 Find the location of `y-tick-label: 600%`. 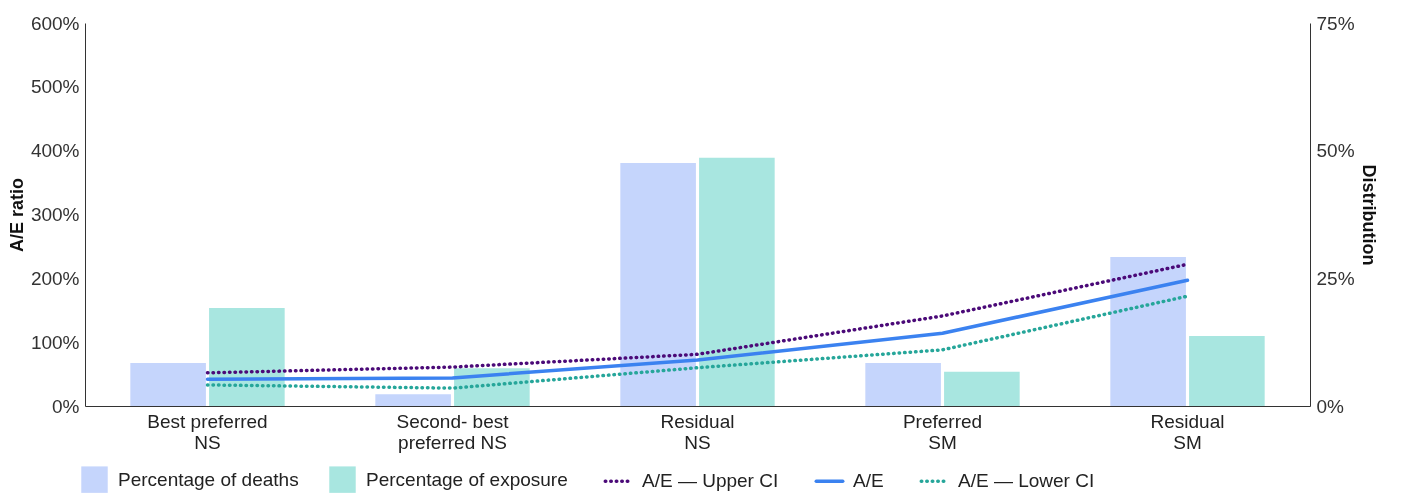

y-tick-label: 600% is located at coordinates (55, 23).